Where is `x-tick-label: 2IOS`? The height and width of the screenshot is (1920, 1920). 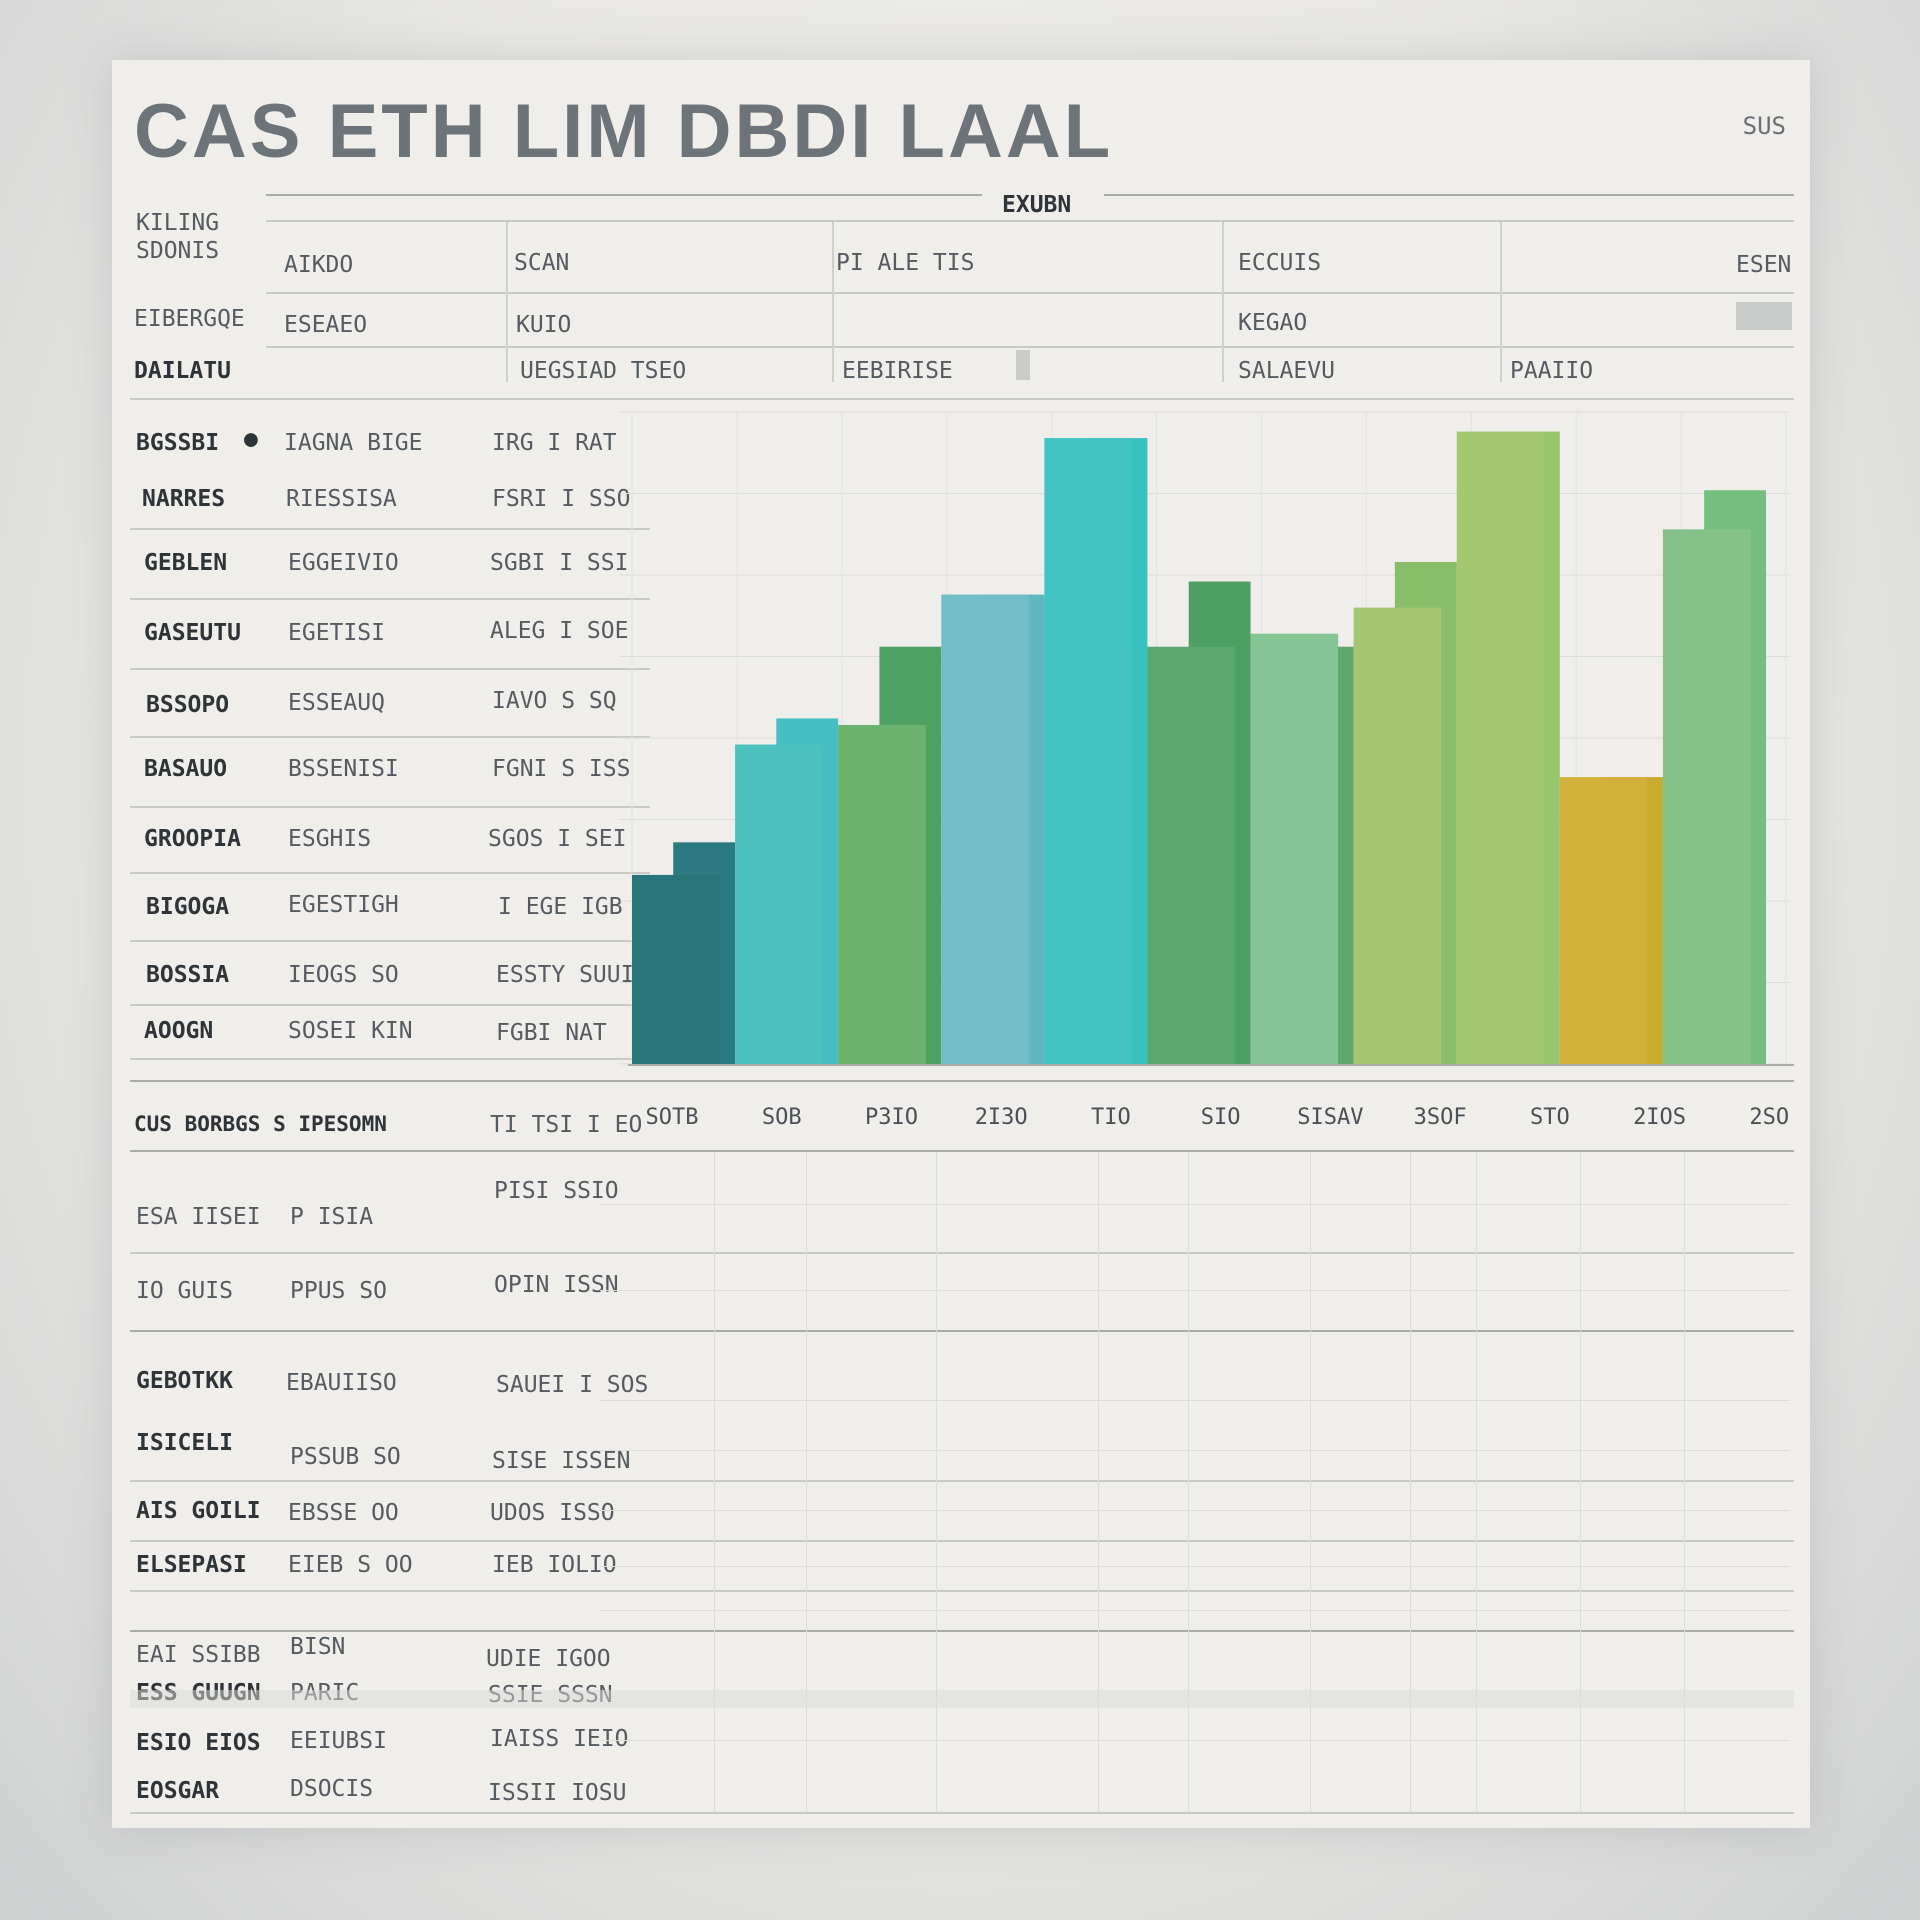
x-tick-label: 2IOS is located at coordinates (1659, 1117).